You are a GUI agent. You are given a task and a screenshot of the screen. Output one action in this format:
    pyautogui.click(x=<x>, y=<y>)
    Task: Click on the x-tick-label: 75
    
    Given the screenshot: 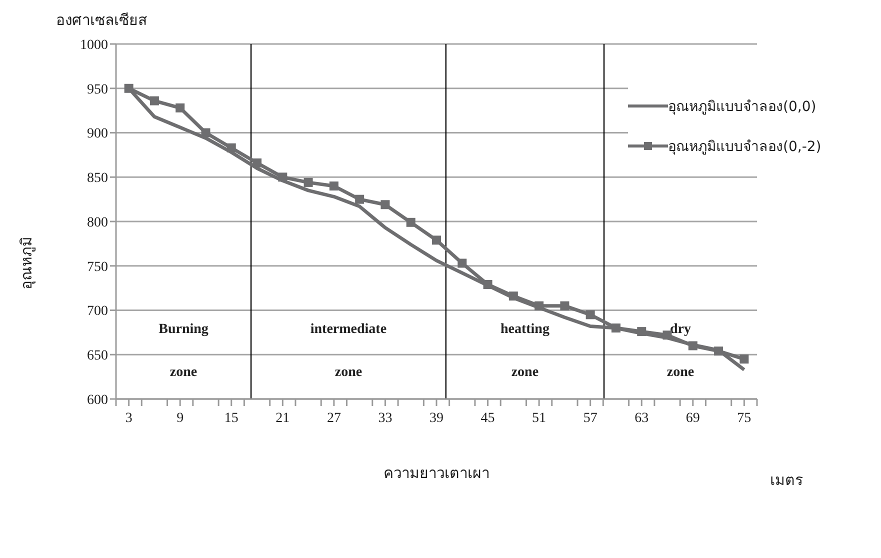 What is the action you would take?
    pyautogui.click(x=744, y=418)
    